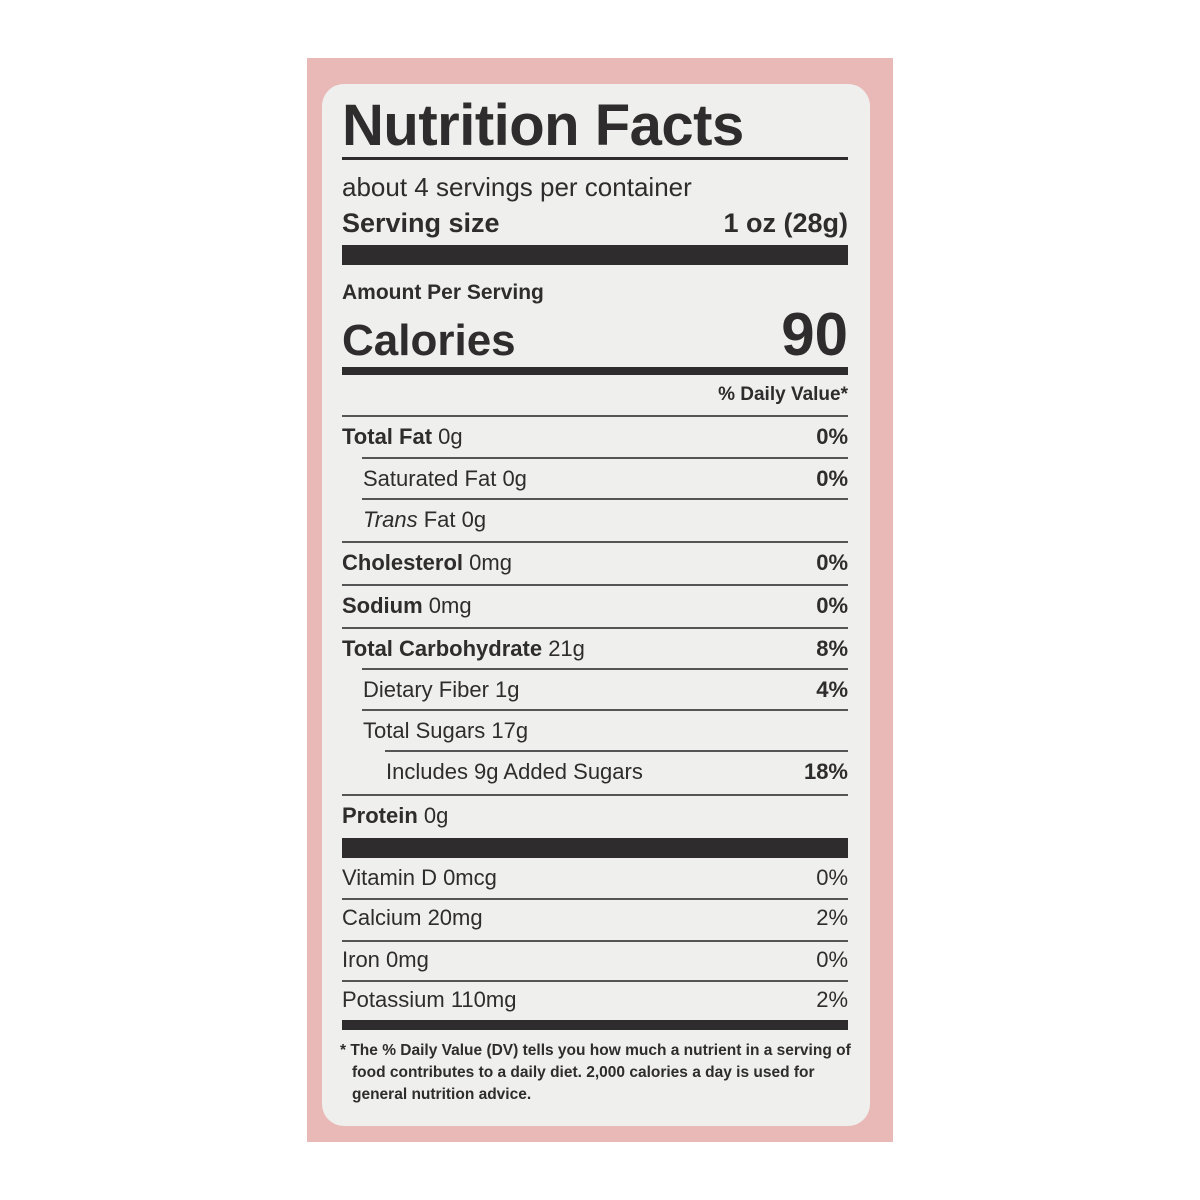  Describe the element at coordinates (403, 562) in the screenshot. I see `nutrient-name: Cholesterol` at that location.